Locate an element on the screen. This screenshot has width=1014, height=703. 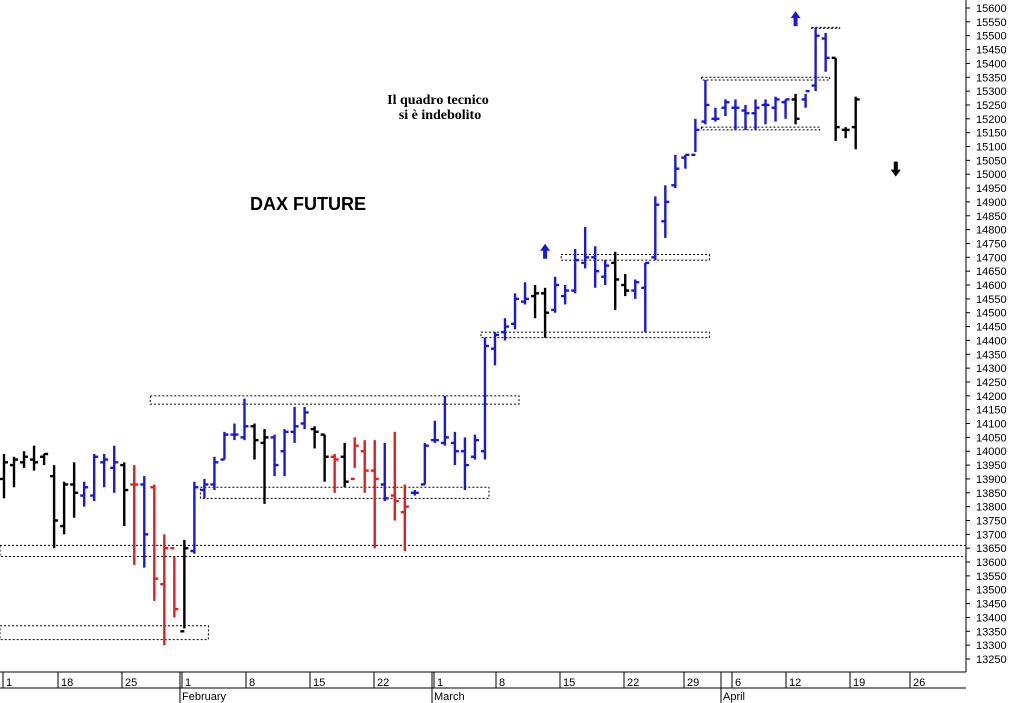
y-tick-label: 15250 is located at coordinates (991, 106).